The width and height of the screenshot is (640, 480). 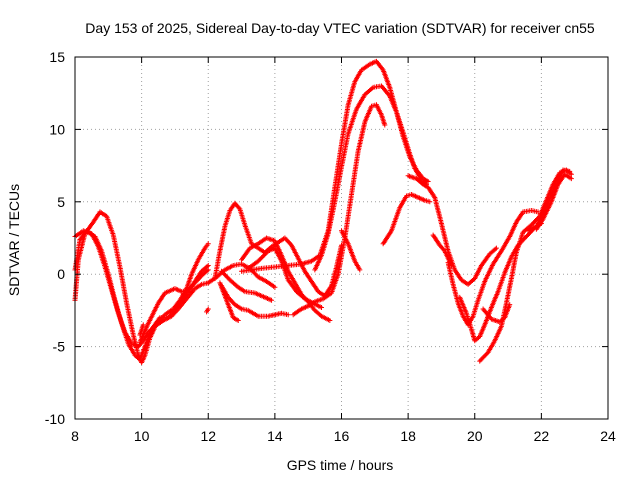 What do you see at coordinates (342, 436) in the screenshot?
I see `x-tick-label: 16` at bounding box center [342, 436].